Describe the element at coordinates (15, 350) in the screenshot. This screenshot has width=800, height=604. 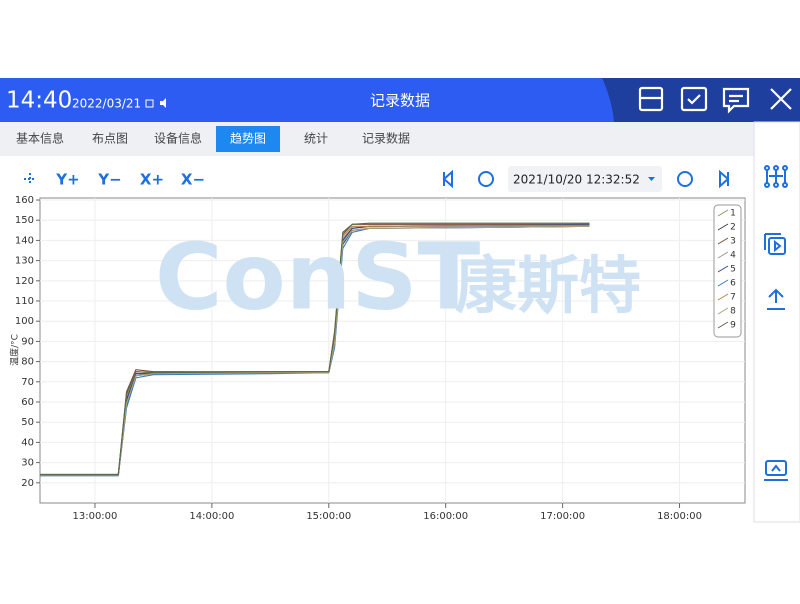
I see `y-label: 温度/°C` at that location.